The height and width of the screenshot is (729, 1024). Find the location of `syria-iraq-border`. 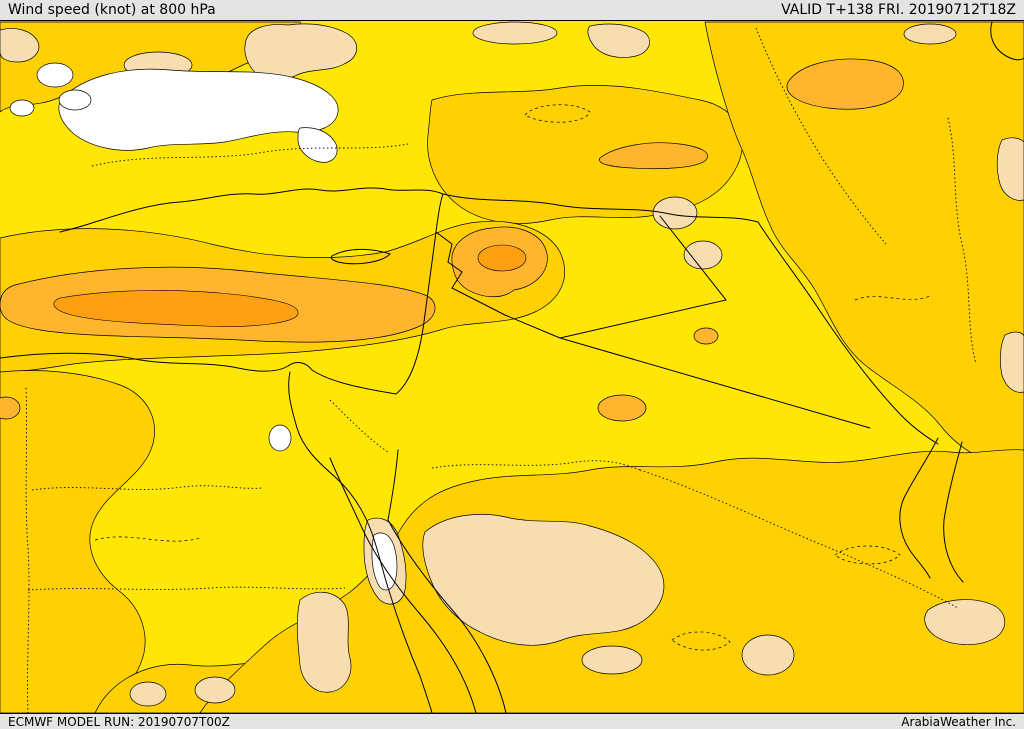

syria-iraq-border is located at coordinates (643, 277).